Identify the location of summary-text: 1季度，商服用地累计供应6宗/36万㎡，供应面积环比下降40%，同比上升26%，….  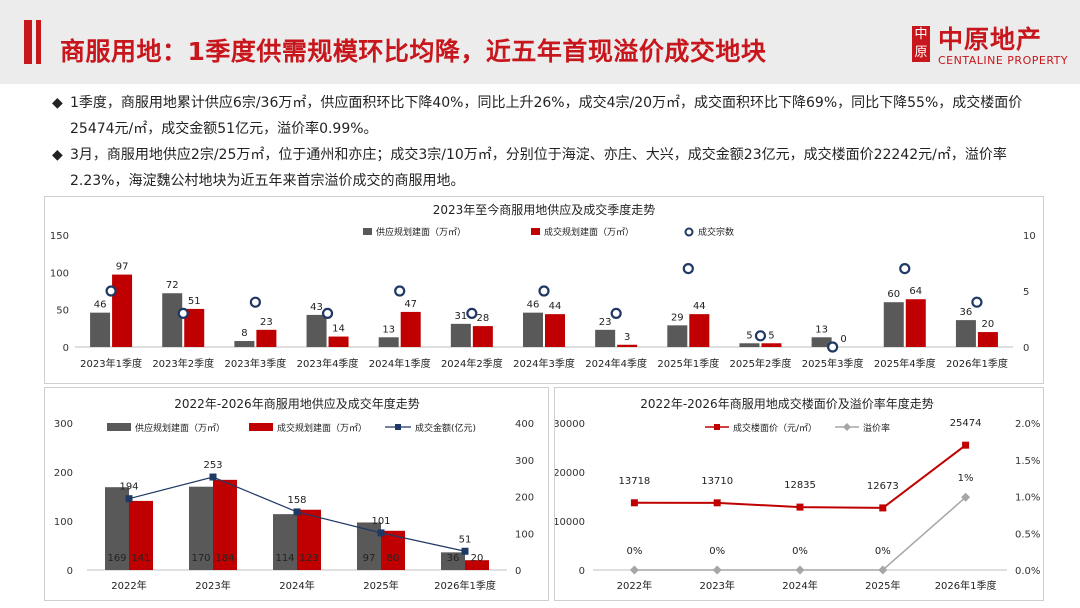
(546, 116).